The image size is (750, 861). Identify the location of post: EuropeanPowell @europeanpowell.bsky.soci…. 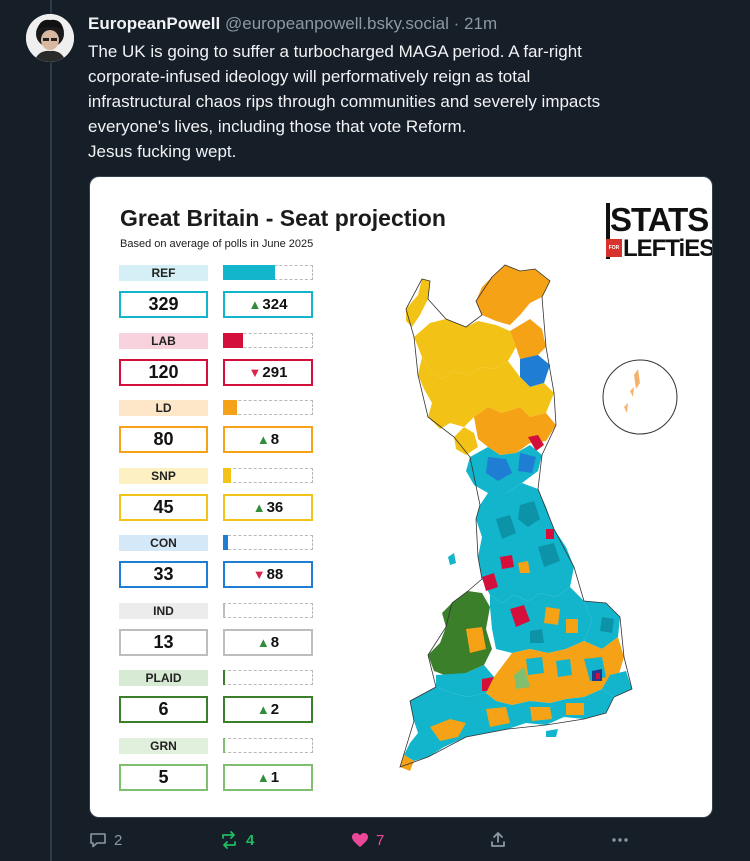
(406, 88).